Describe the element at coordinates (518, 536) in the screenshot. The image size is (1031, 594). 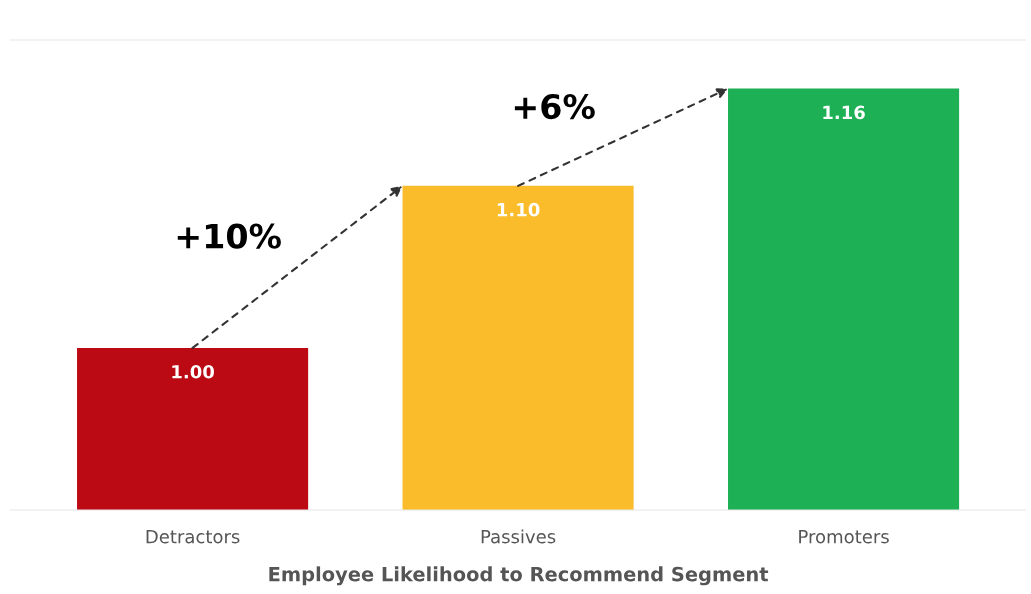
I see `x-tick-label: Passives` at that location.